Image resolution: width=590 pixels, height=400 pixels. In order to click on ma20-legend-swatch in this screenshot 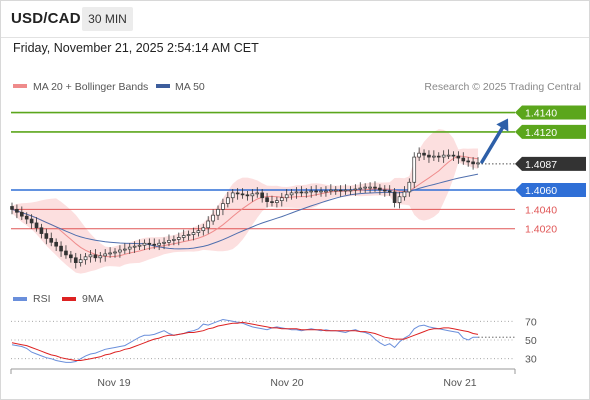, I will do `click(20, 86)`.